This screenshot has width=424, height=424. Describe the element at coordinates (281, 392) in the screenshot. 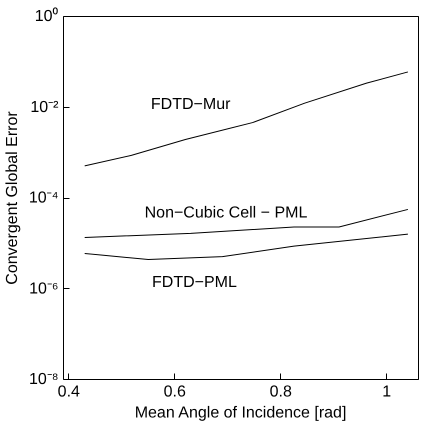

I see `x-tick-label: 0.8` at that location.